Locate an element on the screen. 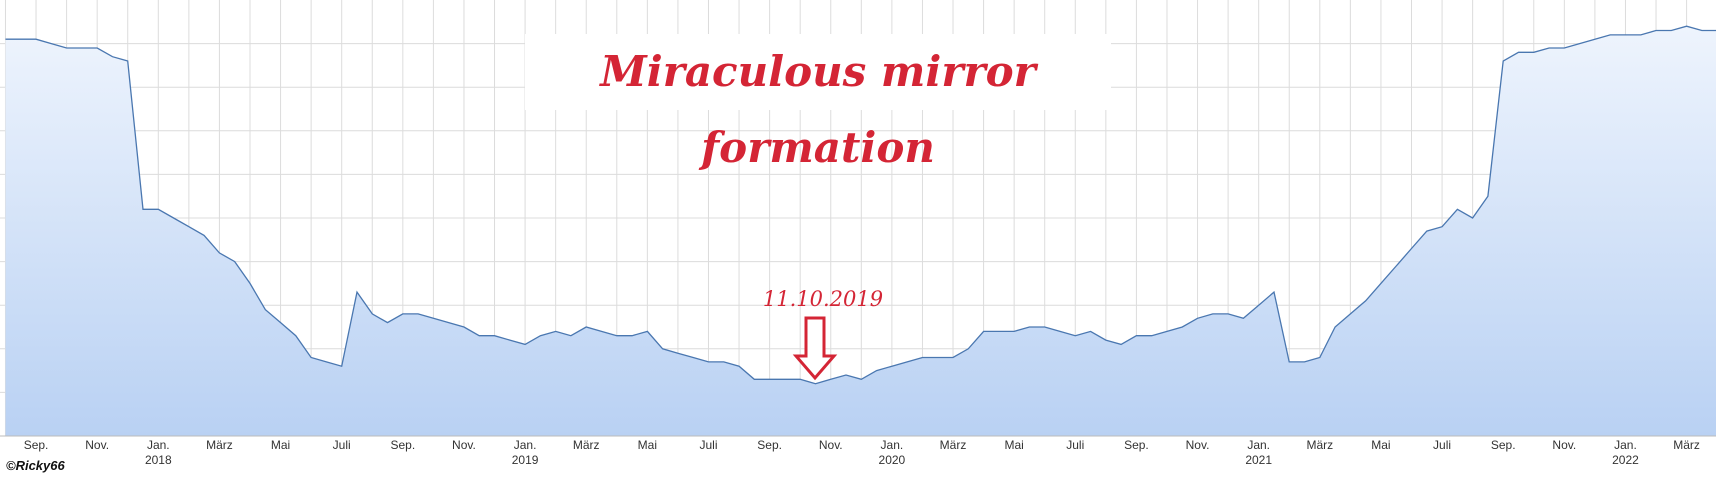 The height and width of the screenshot is (478, 1716). x-tick-label: Jan. 2020 is located at coordinates (892, 452).